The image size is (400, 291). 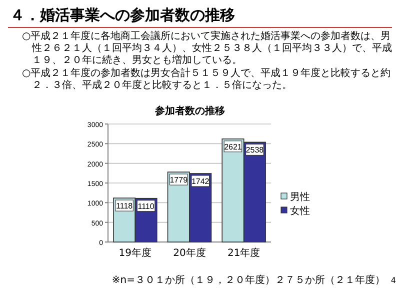 I want to click on legend-label: 女性, so click(x=300, y=211).